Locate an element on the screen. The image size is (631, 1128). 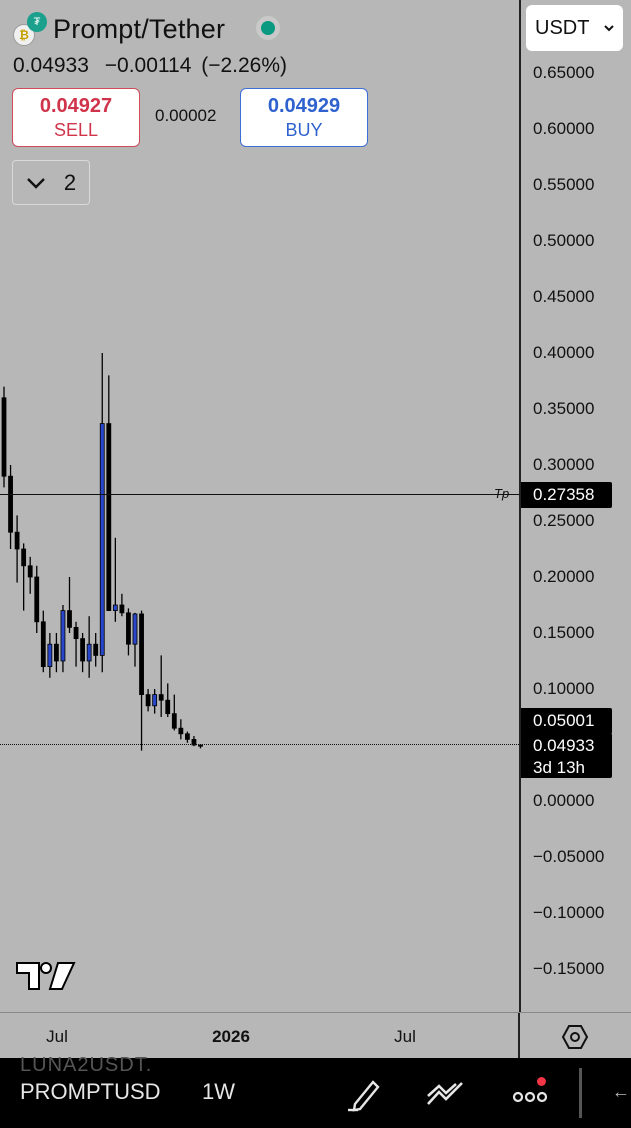
symbol-logos: ₿ ₮ is located at coordinates (30, 29).